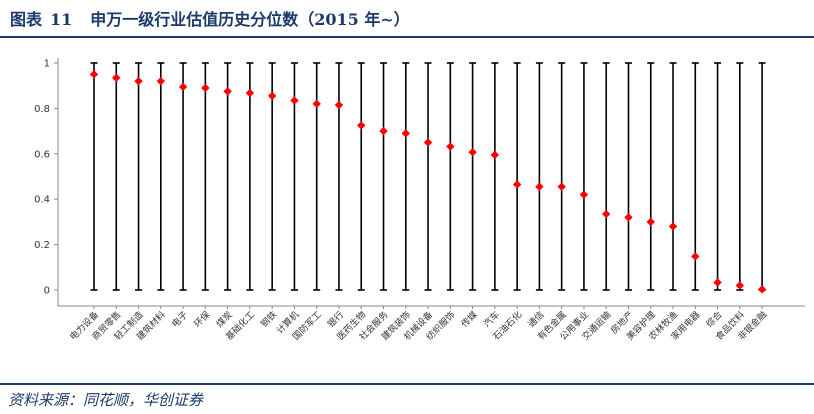  What do you see at coordinates (250, 19) in the screenshot?
I see `figure-title-text: 申万一级行业估值历史分位数（2015 年~）` at bounding box center [250, 19].